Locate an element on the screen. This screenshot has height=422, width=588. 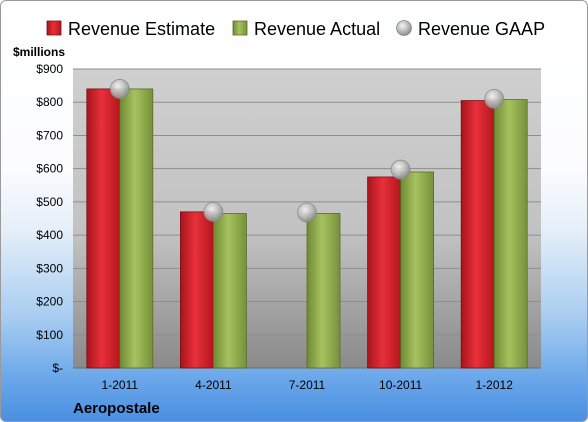
y-tick-label: $300 is located at coordinates (49, 268).